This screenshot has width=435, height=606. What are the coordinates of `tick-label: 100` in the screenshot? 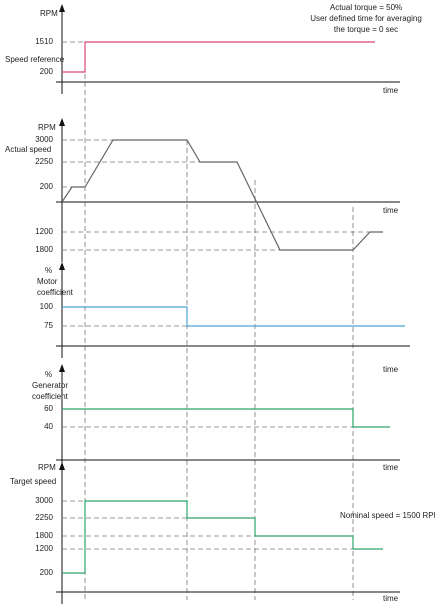 It's located at (47, 306).